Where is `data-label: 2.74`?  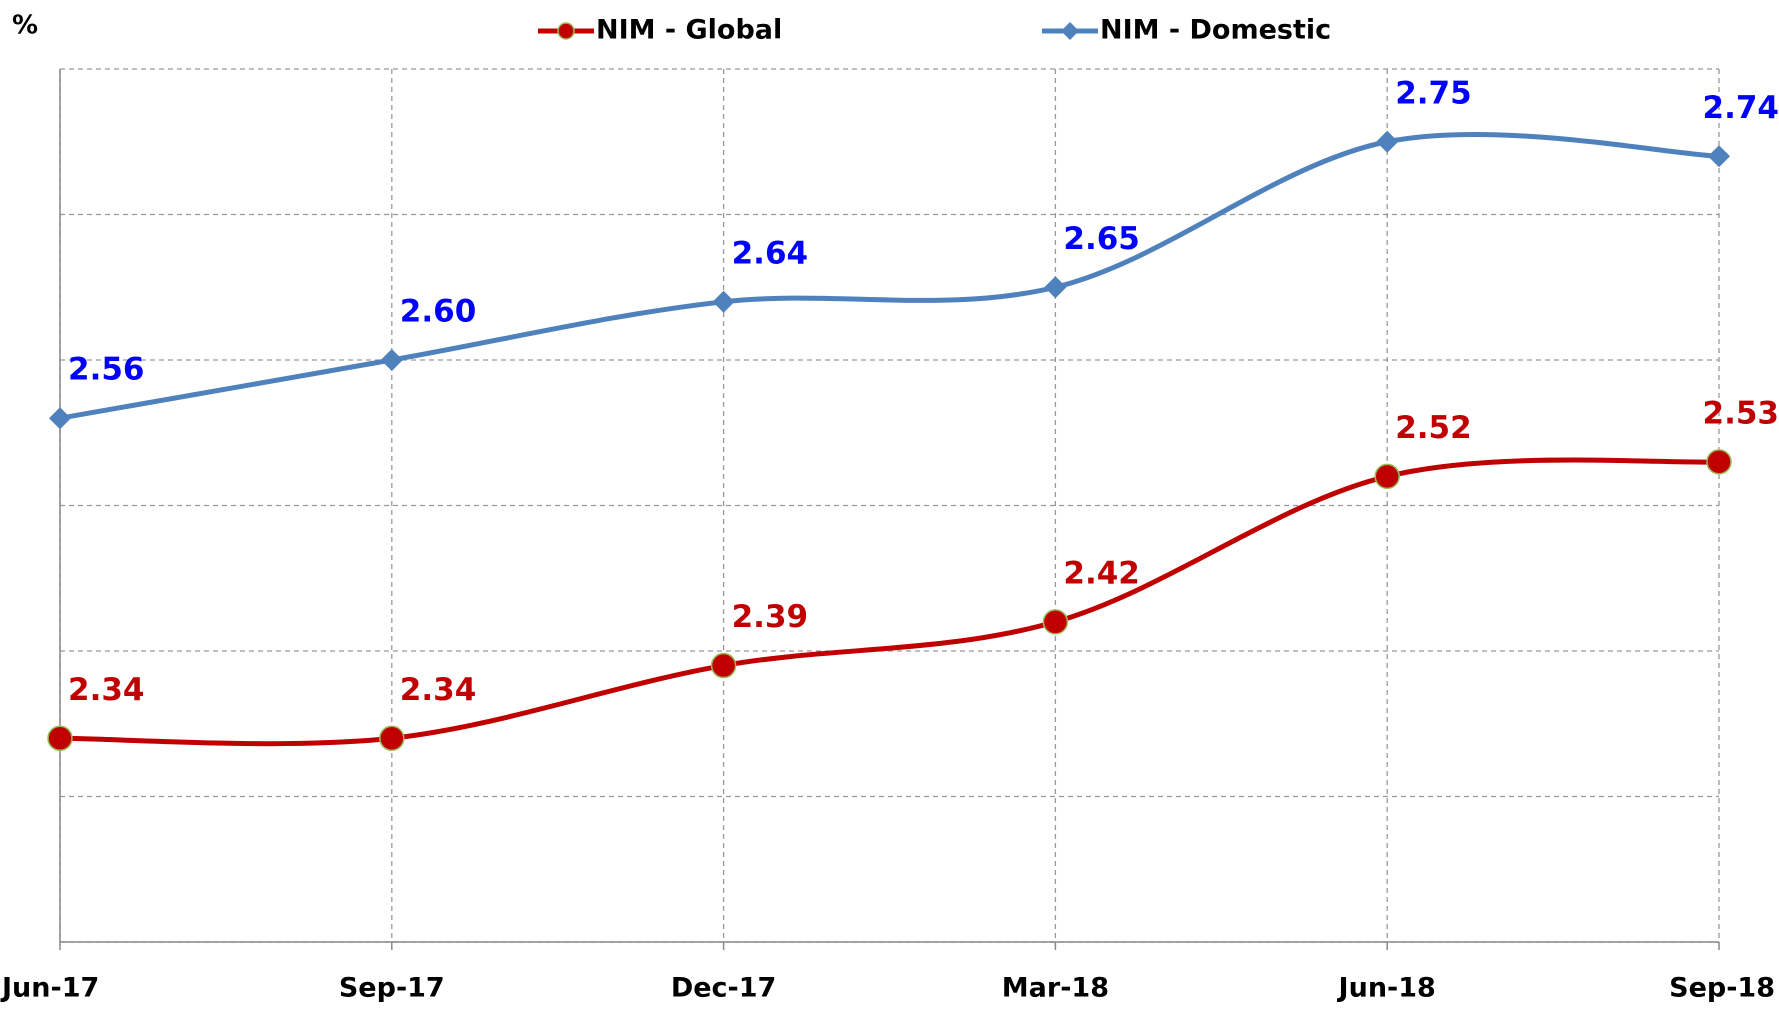 data-label: 2.74 is located at coordinates (1741, 108).